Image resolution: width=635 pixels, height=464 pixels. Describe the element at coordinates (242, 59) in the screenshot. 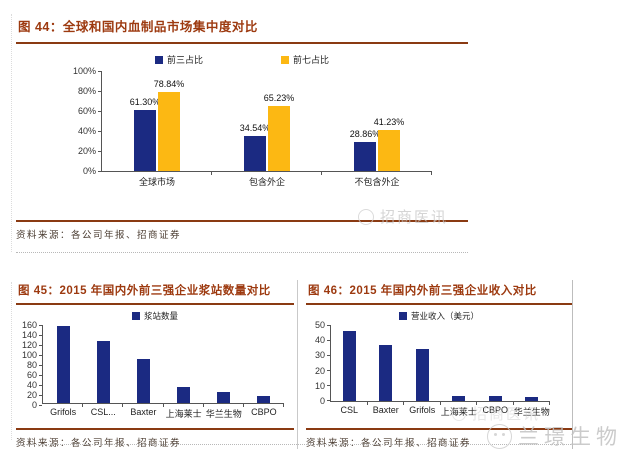

I see `figure-44-legend: 前三占比 前七占比` at that location.